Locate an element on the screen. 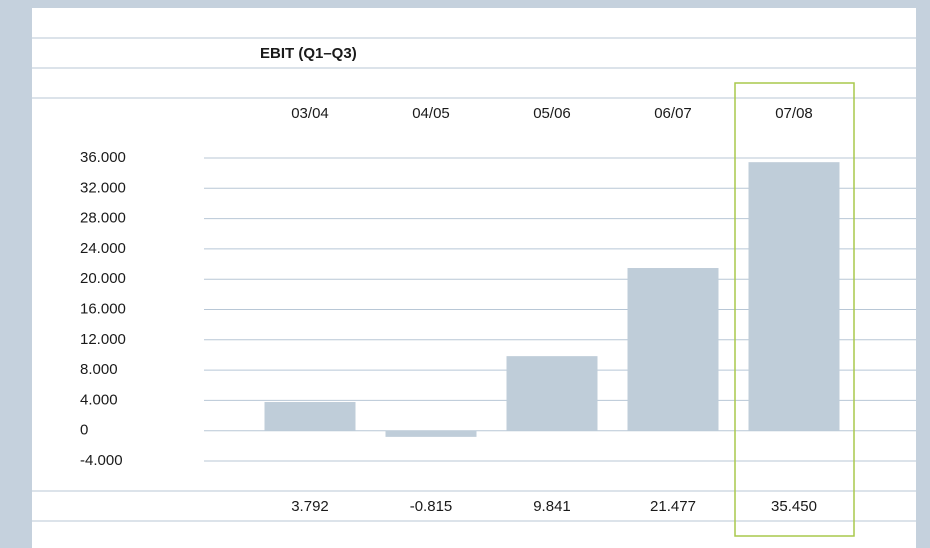 The width and height of the screenshot is (930, 548). y-tick-label: 32.000 is located at coordinates (103, 187).